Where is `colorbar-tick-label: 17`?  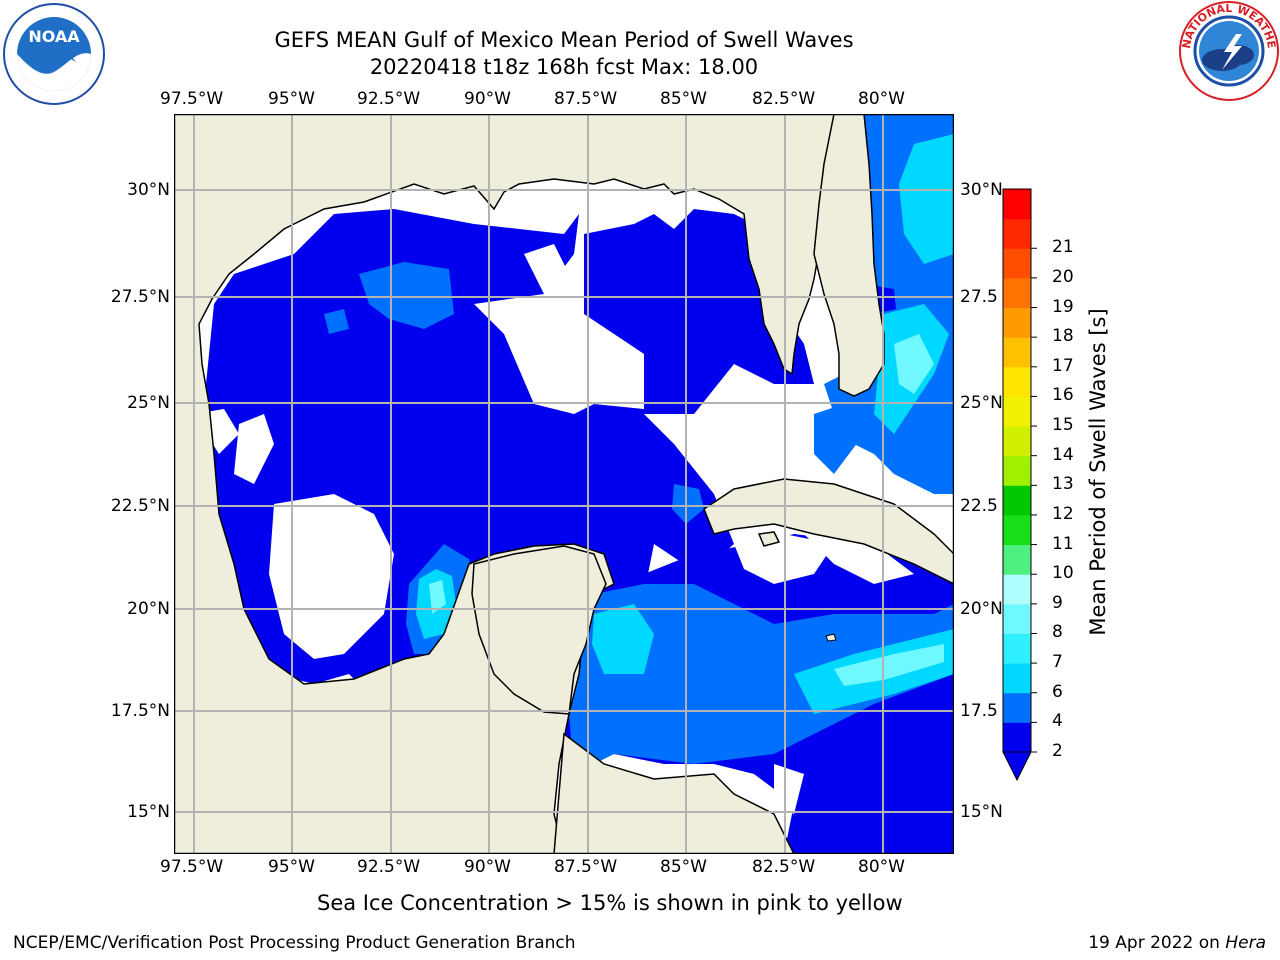 colorbar-tick-label: 17 is located at coordinates (1063, 365).